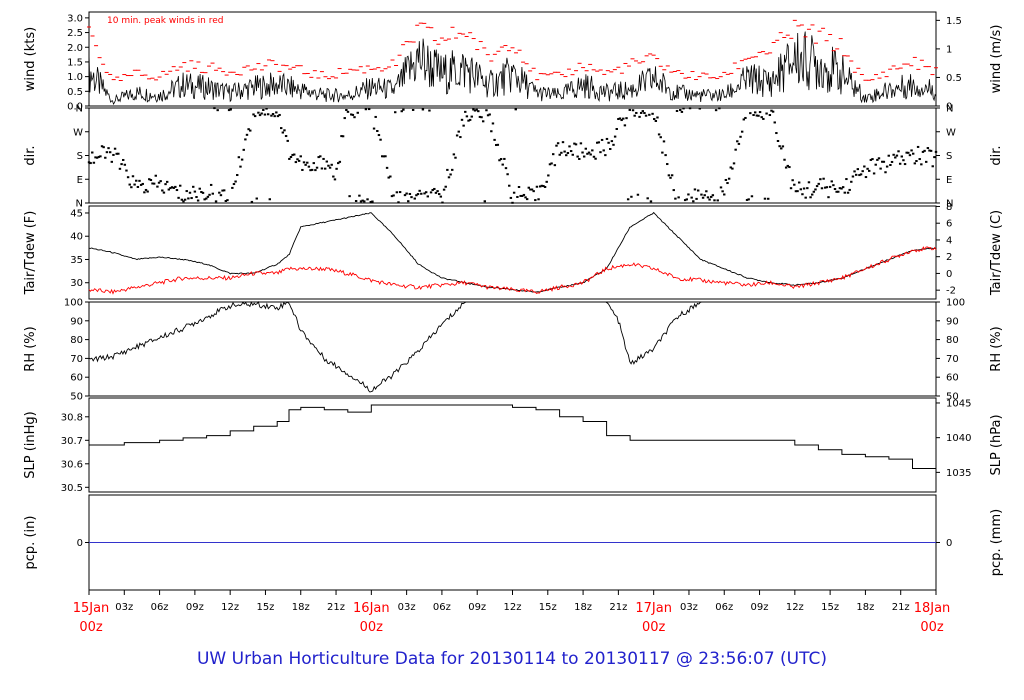  What do you see at coordinates (955, 303) in the screenshot?
I see `y-tick-label-right: 100` at bounding box center [955, 303].